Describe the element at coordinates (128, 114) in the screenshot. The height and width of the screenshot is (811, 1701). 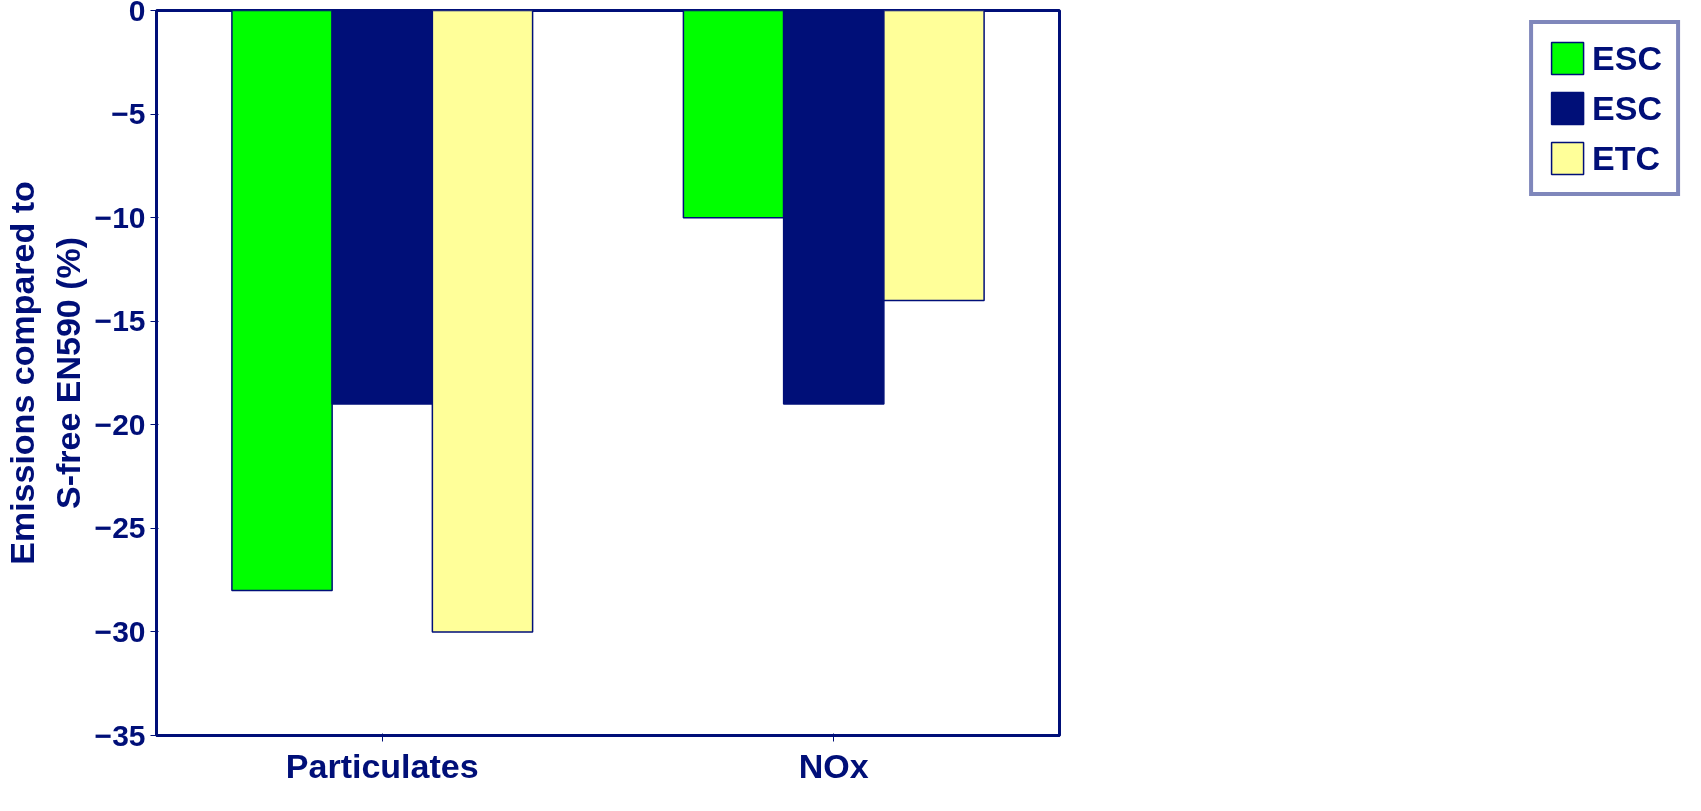
I see `y-tick-label: −5` at that location.